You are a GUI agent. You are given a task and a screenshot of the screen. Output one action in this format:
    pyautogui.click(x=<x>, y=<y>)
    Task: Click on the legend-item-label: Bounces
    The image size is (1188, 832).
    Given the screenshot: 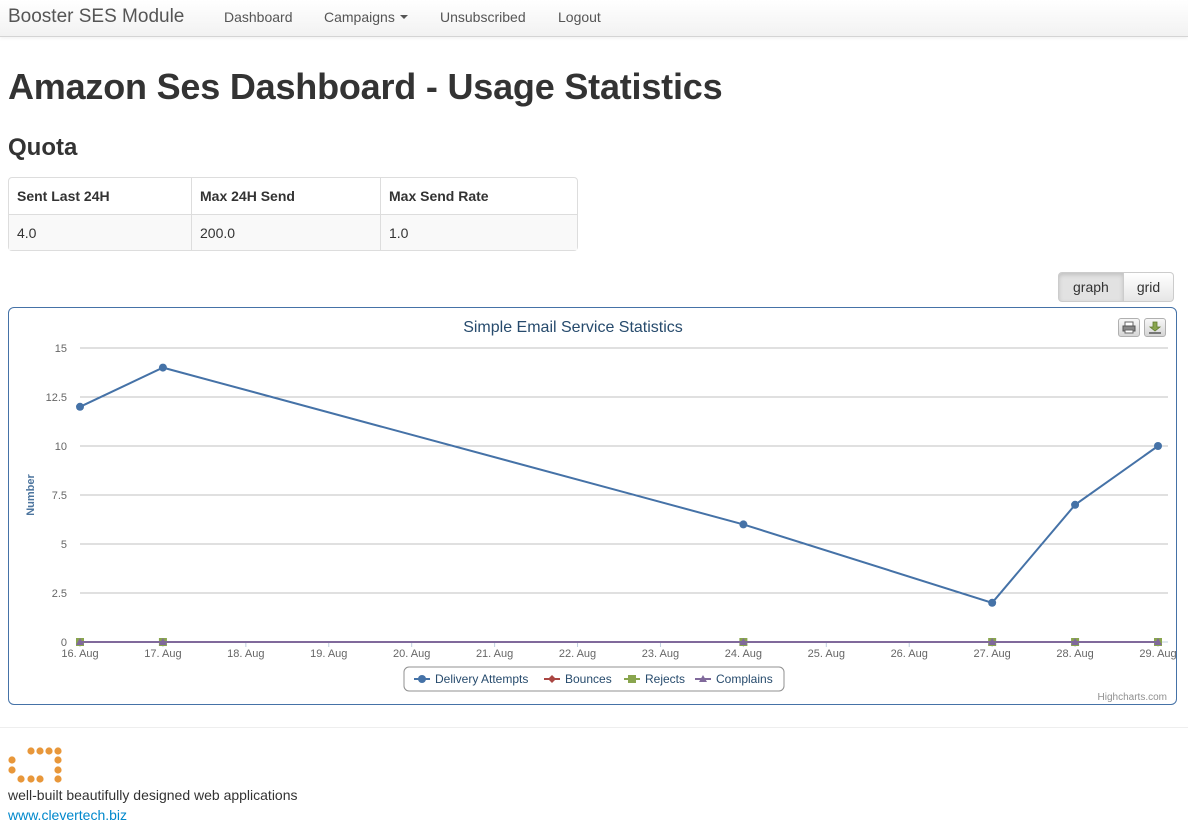 What is the action you would take?
    pyautogui.click(x=588, y=679)
    